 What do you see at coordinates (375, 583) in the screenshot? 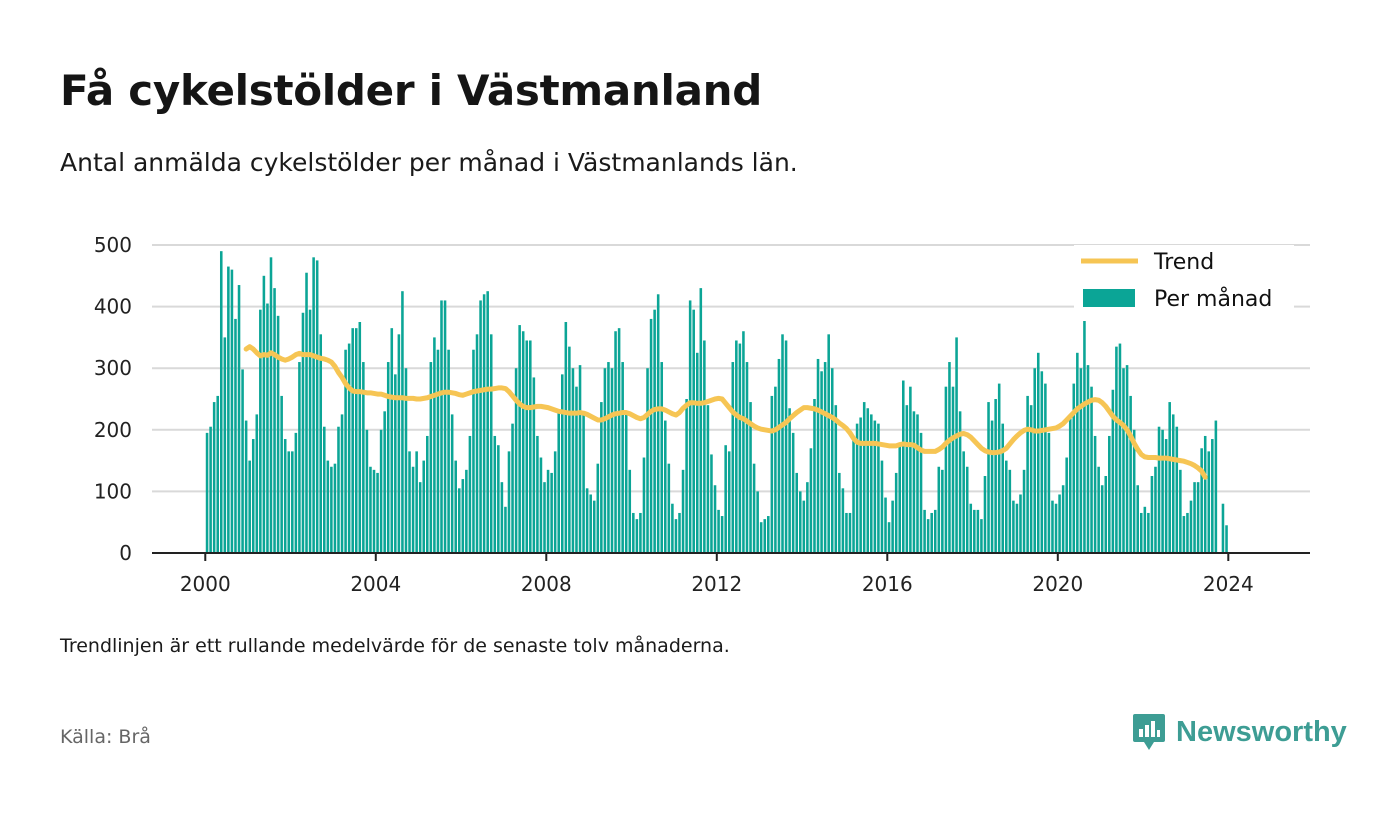
I see `x-tick-label: 2004` at bounding box center [375, 583].